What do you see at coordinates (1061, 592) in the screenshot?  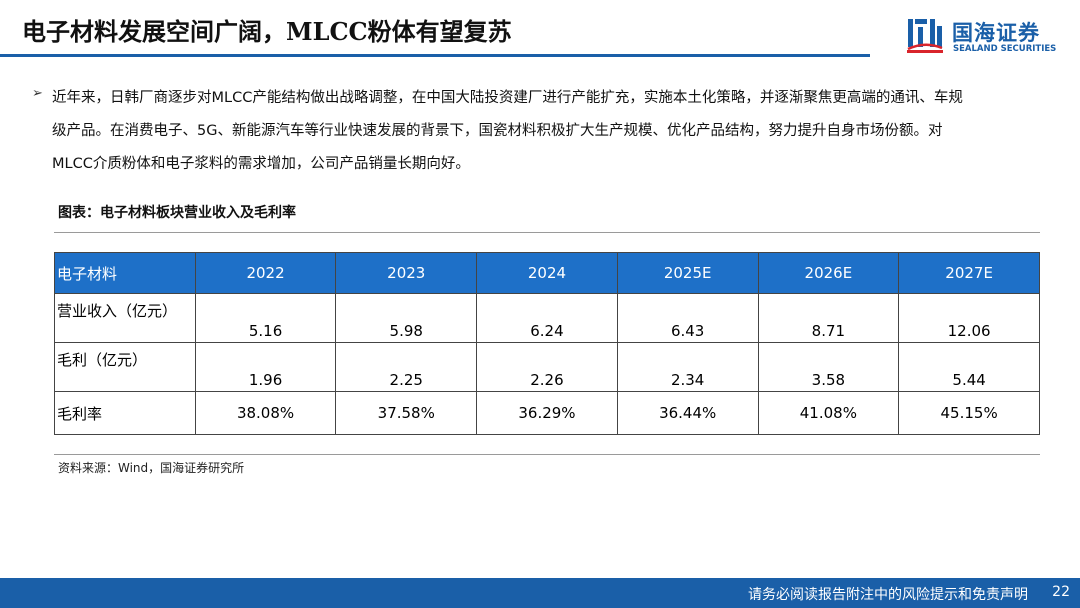 I see `page-number: 22` at bounding box center [1061, 592].